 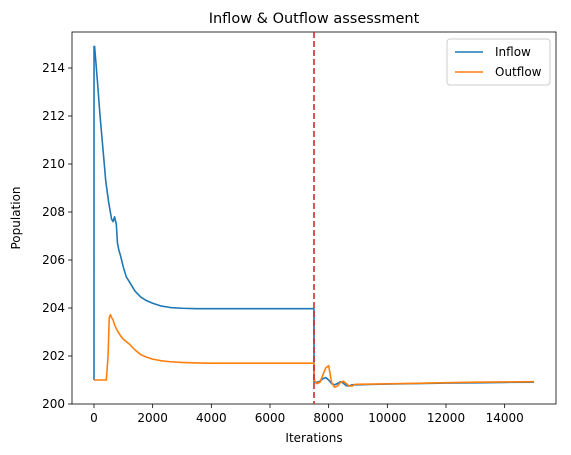 I want to click on x-axis-label: Iterations, so click(x=313, y=438).